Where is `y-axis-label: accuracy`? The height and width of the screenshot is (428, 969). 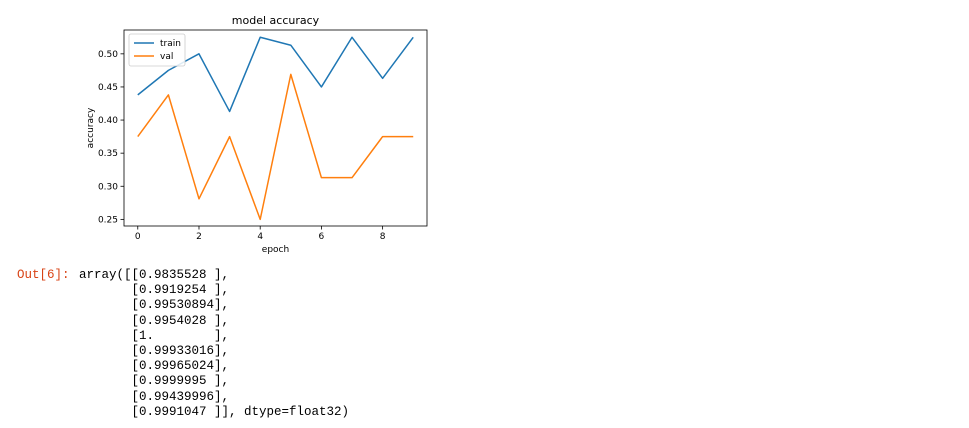
y-axis-label: accuracy is located at coordinates (91, 127).